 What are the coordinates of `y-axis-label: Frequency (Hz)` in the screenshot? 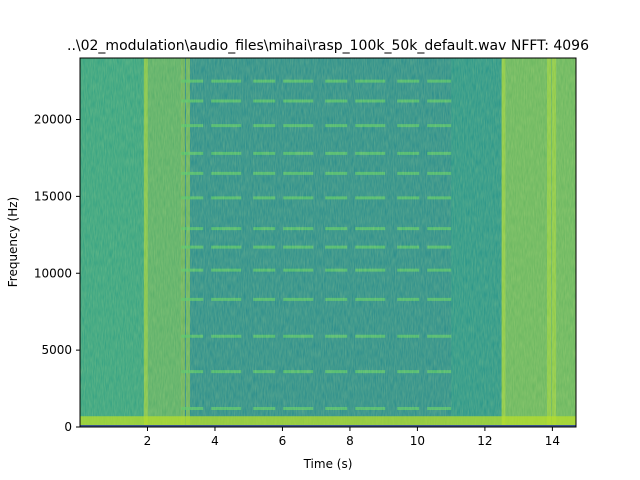 It's located at (13, 242).